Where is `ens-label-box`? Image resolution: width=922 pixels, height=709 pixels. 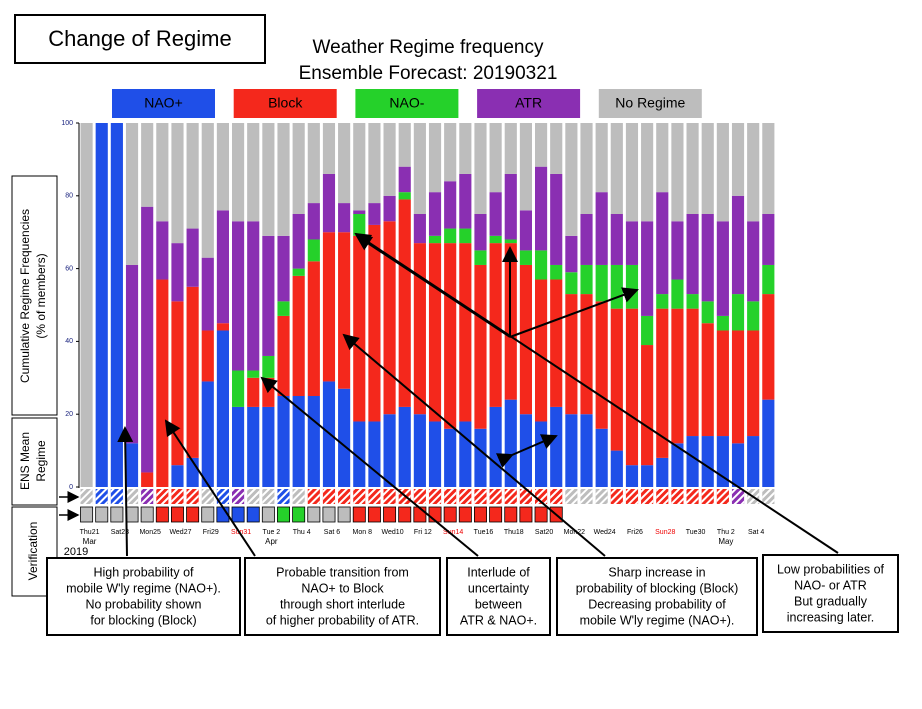
ens-label-box is located at coordinates (34, 461).